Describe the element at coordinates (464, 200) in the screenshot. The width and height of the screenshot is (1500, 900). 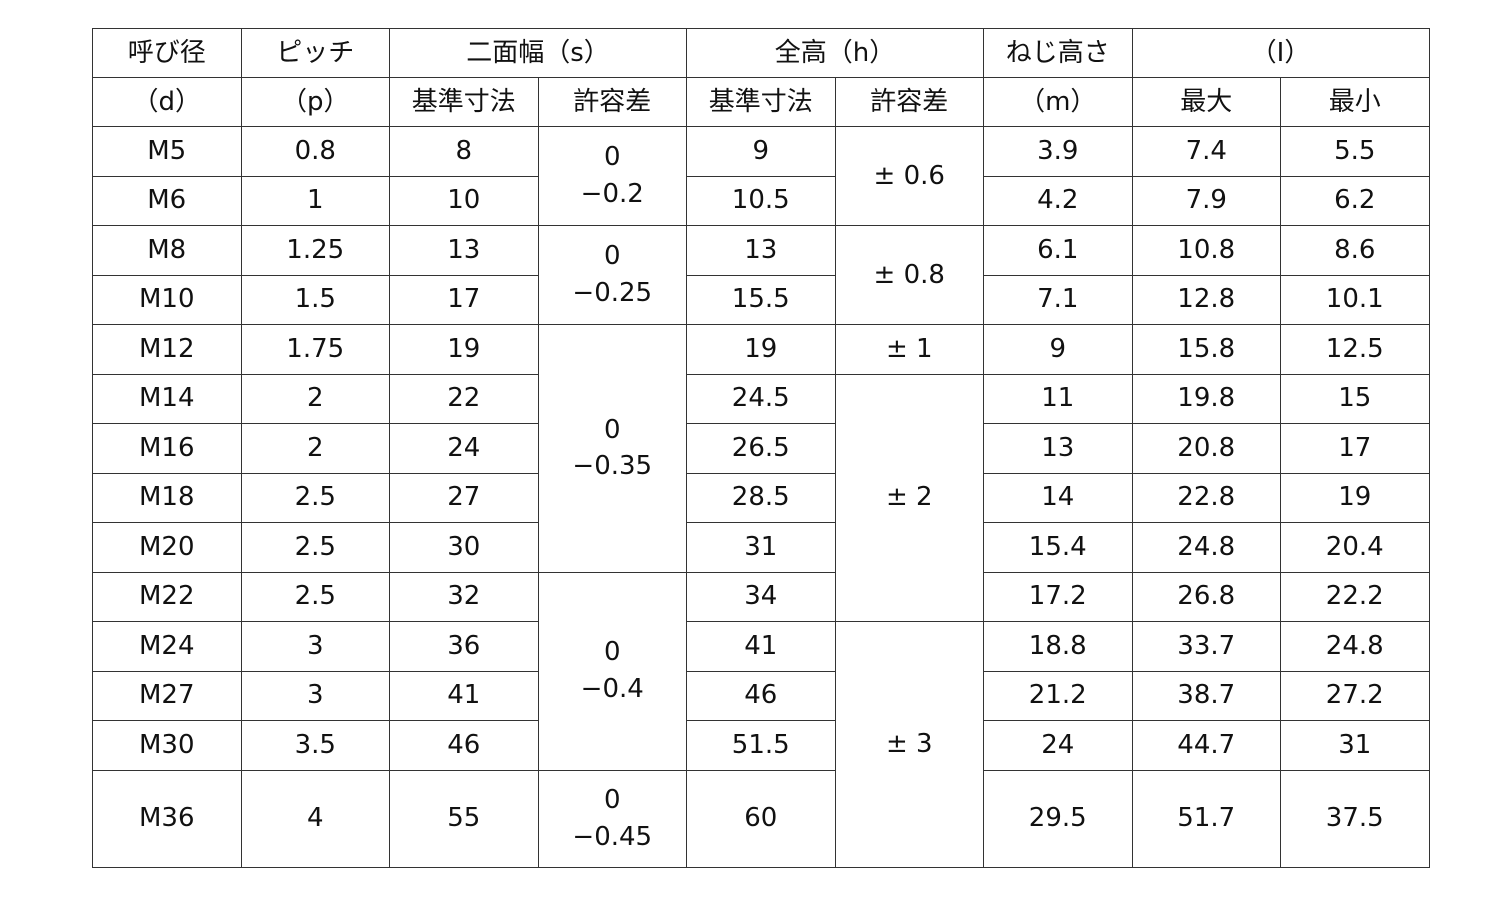
I see `cell-s-basic: 10` at that location.